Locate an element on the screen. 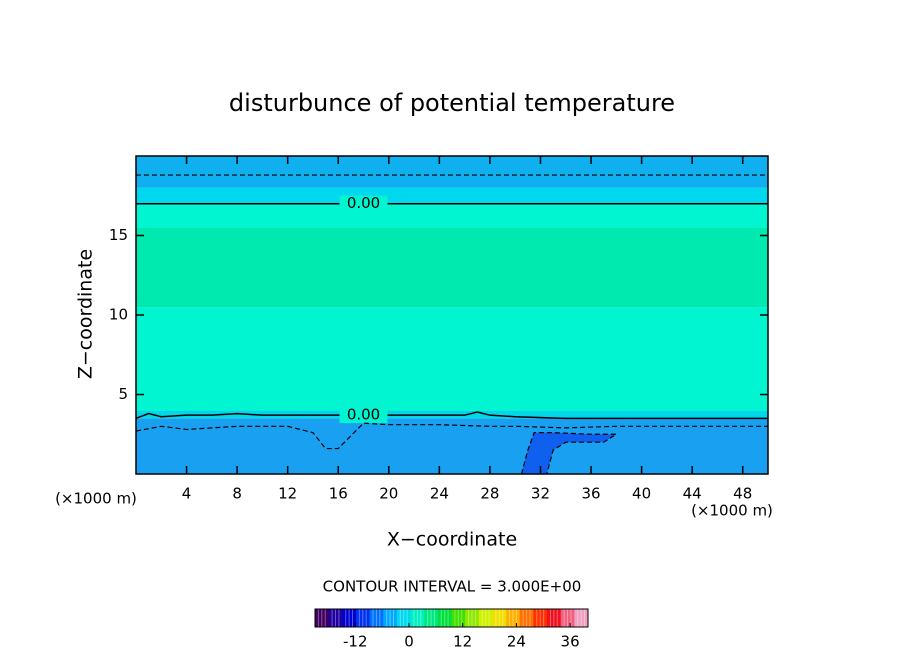 This screenshot has height=654, width=904. chart-title: disturbunce of potential temperature is located at coordinates (452, 103).